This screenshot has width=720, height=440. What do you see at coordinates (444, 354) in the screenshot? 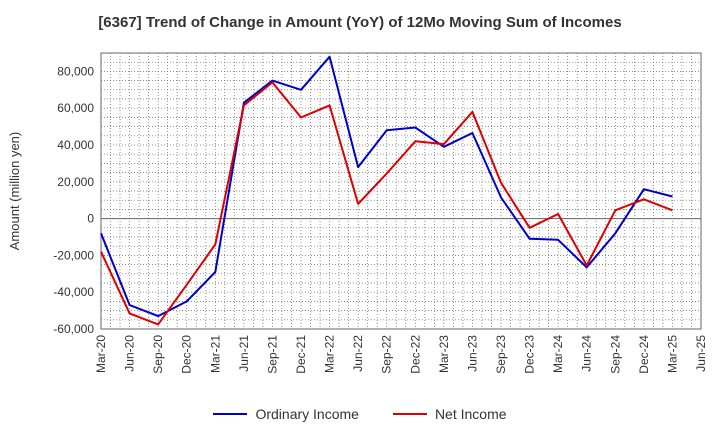
I see `x-tick-label: Mar-23` at bounding box center [444, 354].